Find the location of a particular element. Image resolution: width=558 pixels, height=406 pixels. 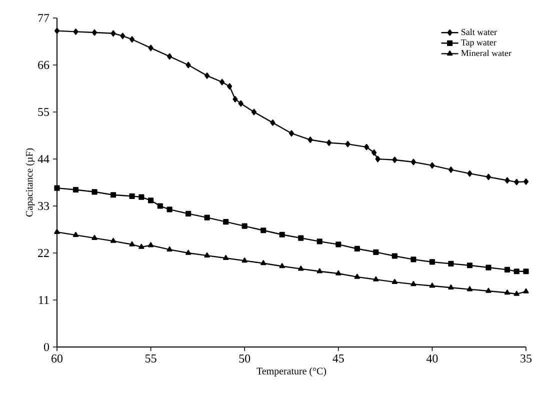

y-tick-label: 44 is located at coordinates (44, 159).